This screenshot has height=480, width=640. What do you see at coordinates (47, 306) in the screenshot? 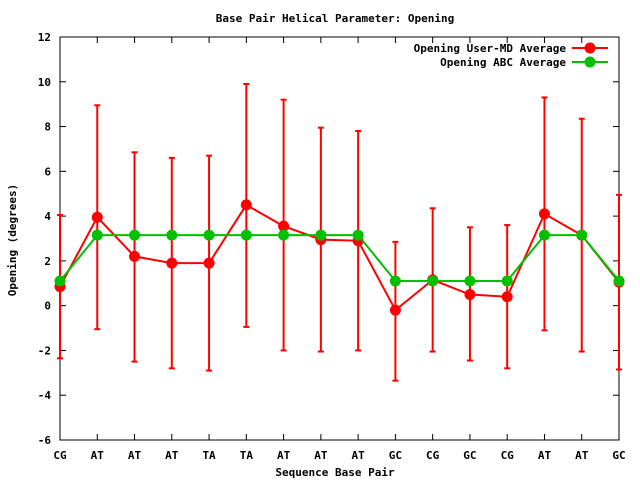
I see `y-tick-label: 0` at bounding box center [47, 306].